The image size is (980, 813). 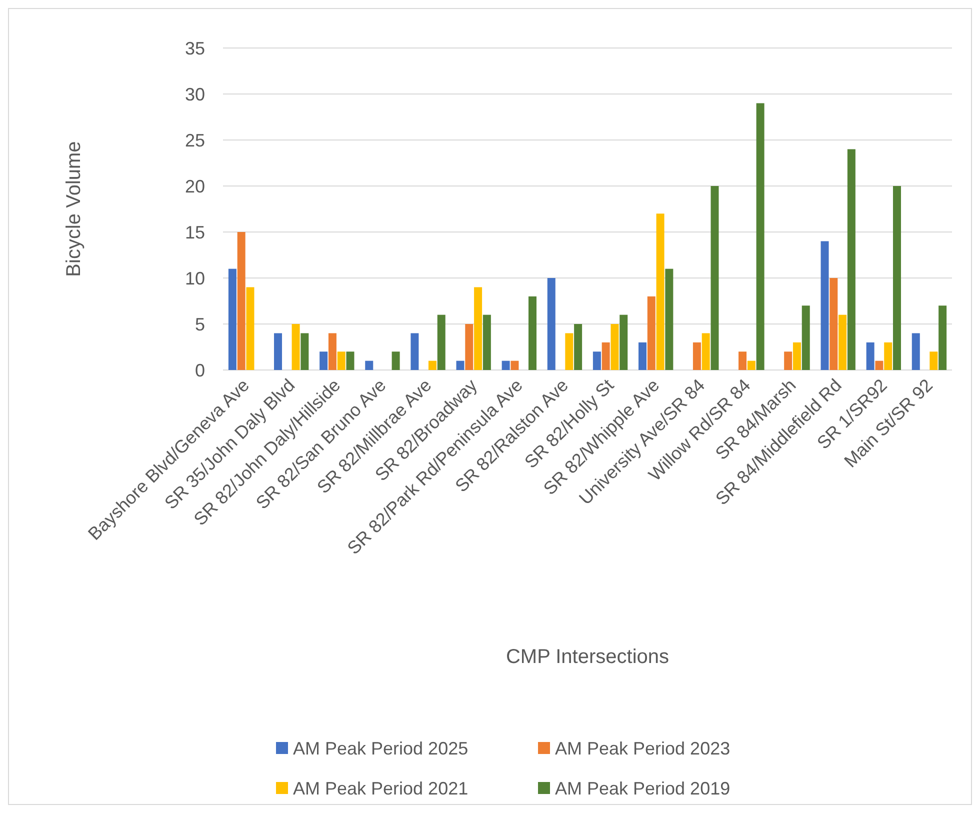 I want to click on y-tick-label: 5, so click(x=199, y=324).